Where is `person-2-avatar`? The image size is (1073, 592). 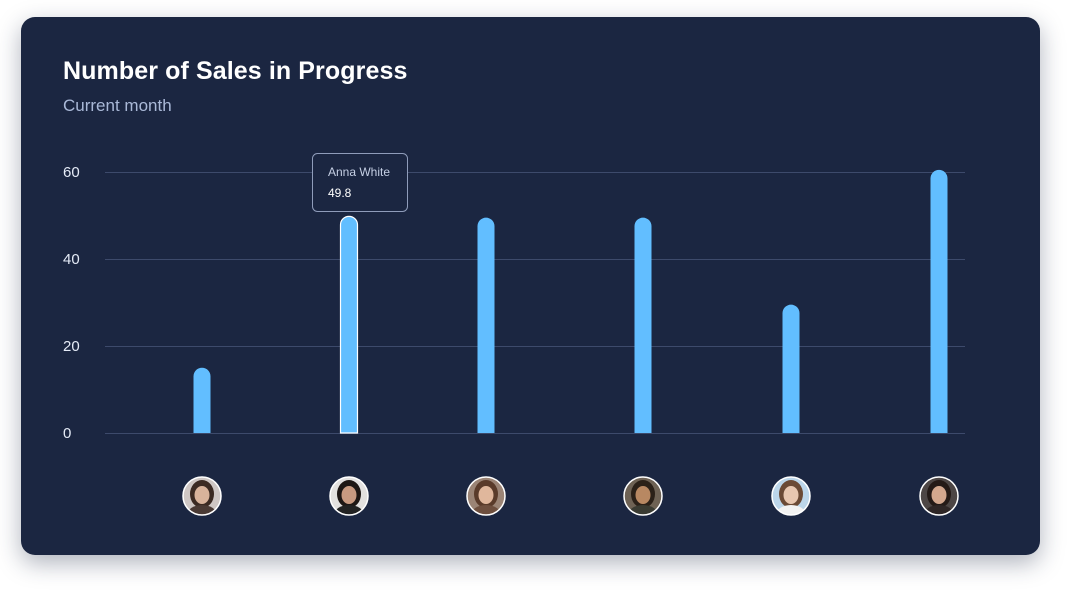 person-2-avatar is located at coordinates (349, 501).